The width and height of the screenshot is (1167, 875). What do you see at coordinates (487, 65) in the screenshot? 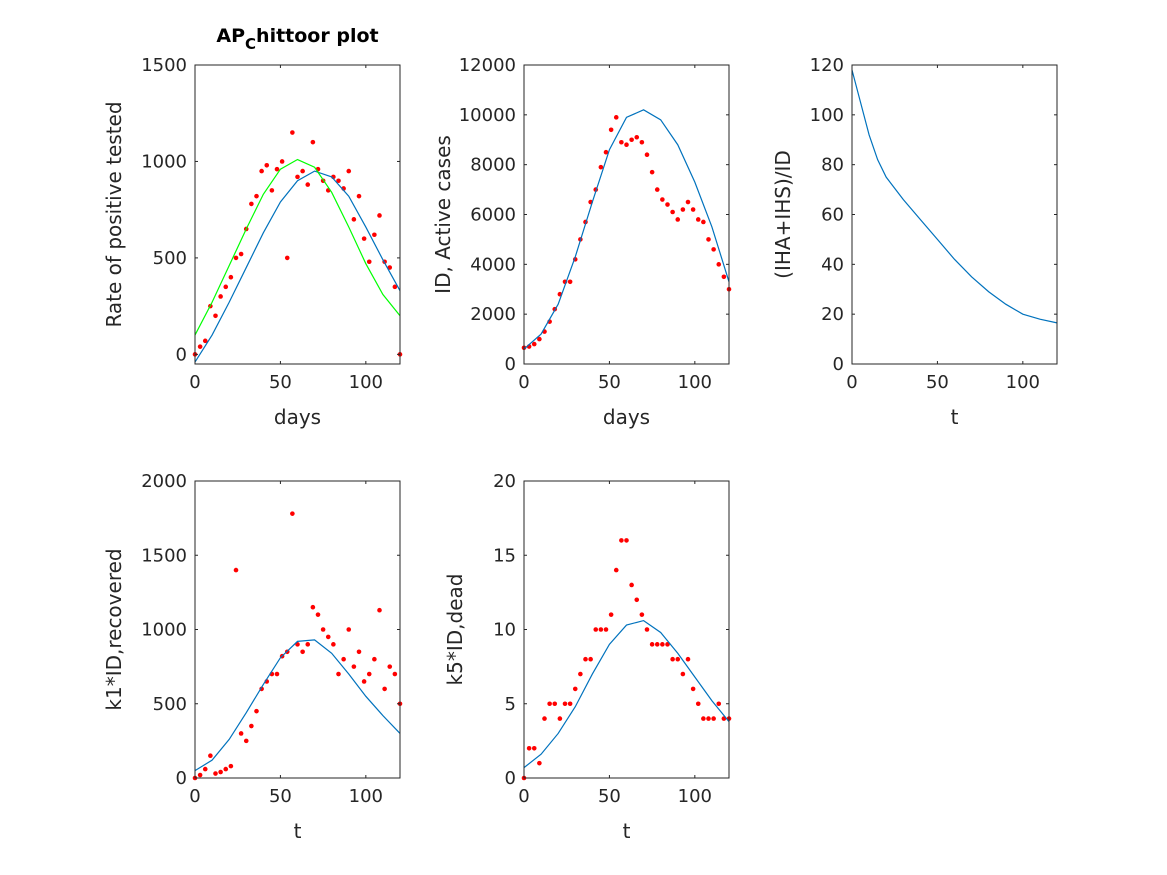
I see `y-tick-label: 12000` at bounding box center [487, 65].